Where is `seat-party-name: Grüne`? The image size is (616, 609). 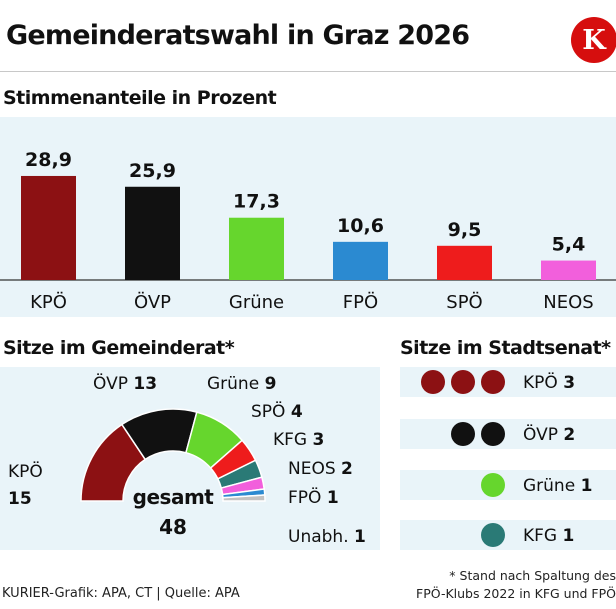
seat-party-name: Grüne is located at coordinates (236, 384).